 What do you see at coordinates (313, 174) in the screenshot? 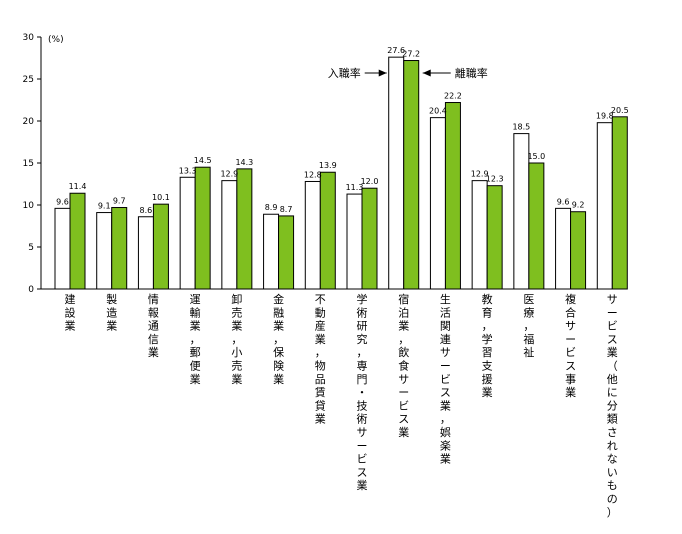
I see `data-label-hire-6: 12.8` at bounding box center [313, 174].